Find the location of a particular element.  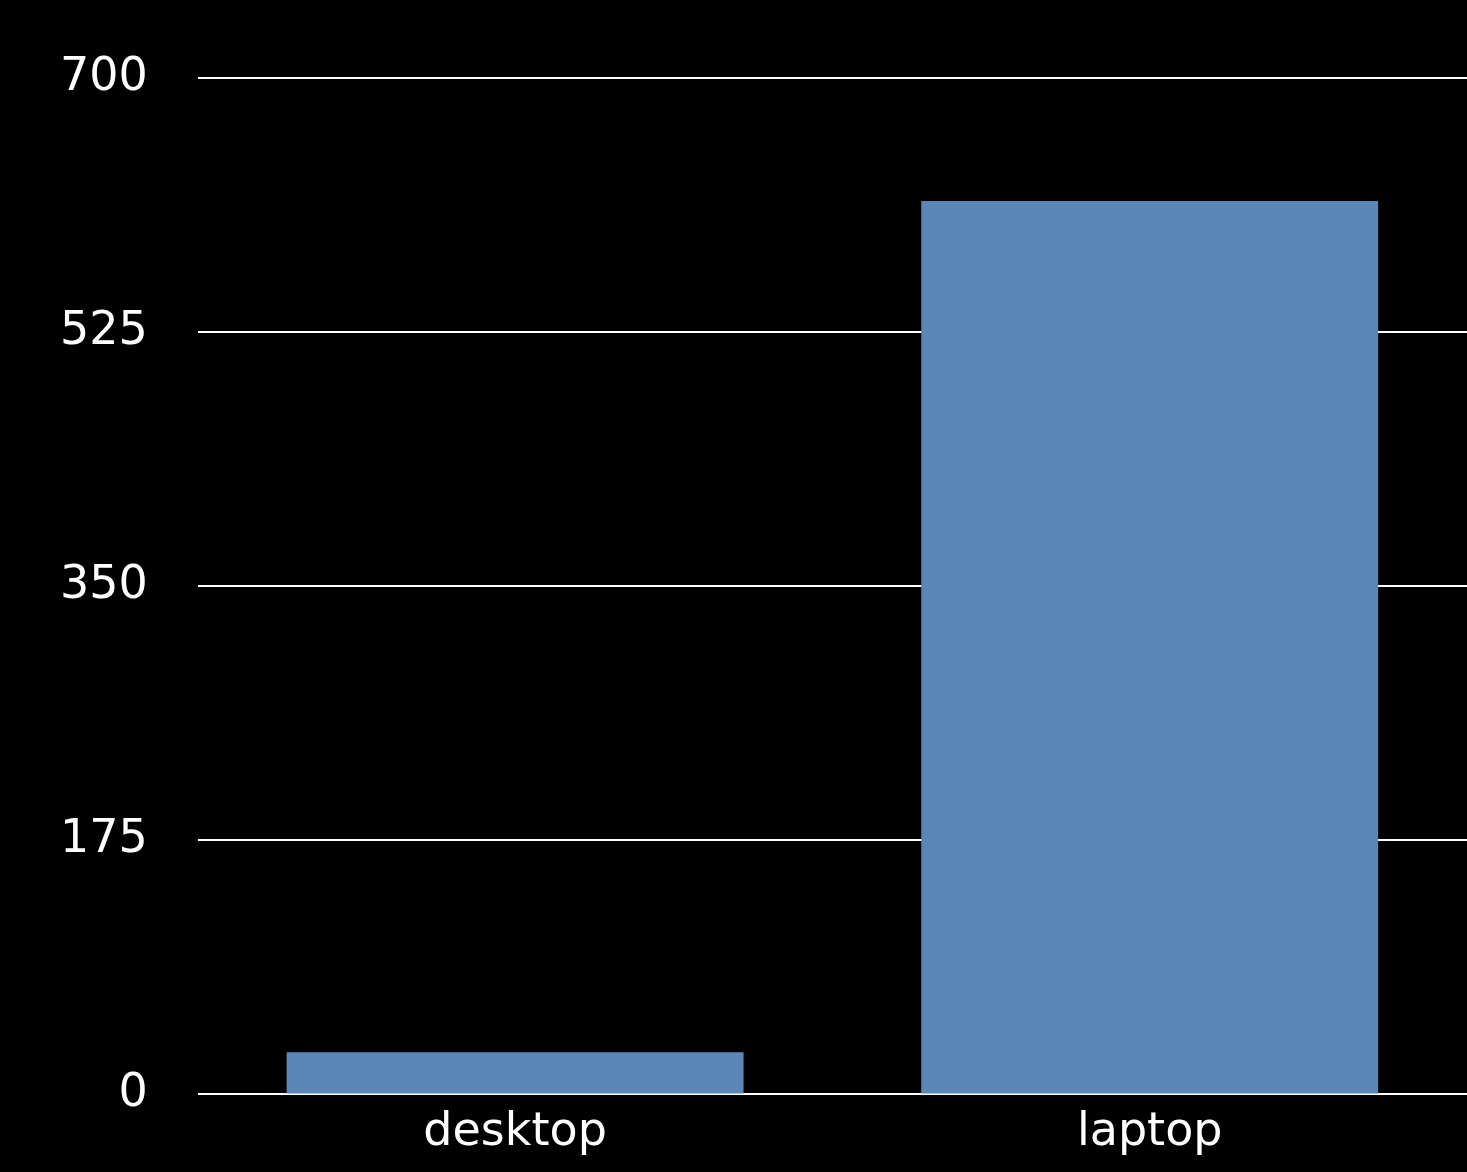

y-tick-label: 175 is located at coordinates (103, 836).